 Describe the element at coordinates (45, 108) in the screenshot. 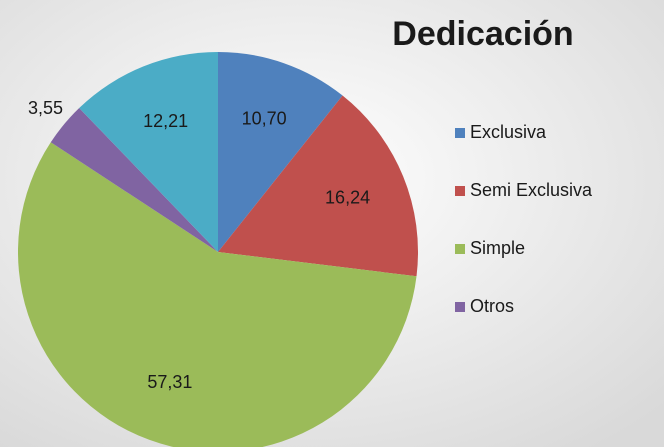

I see `data-label: 3,55` at that location.